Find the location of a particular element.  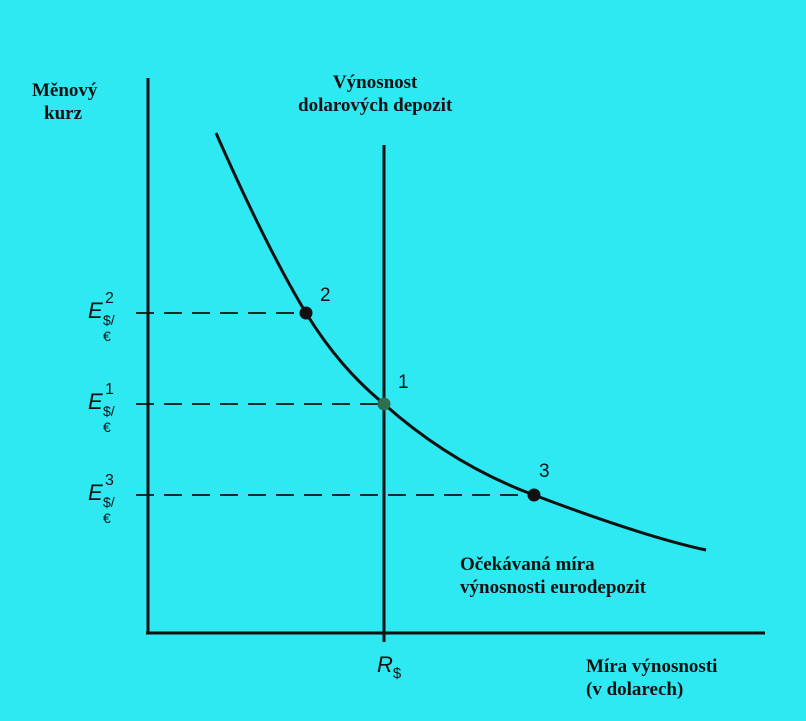

level-label-1: E 1 $/€ is located at coordinates (101, 408).